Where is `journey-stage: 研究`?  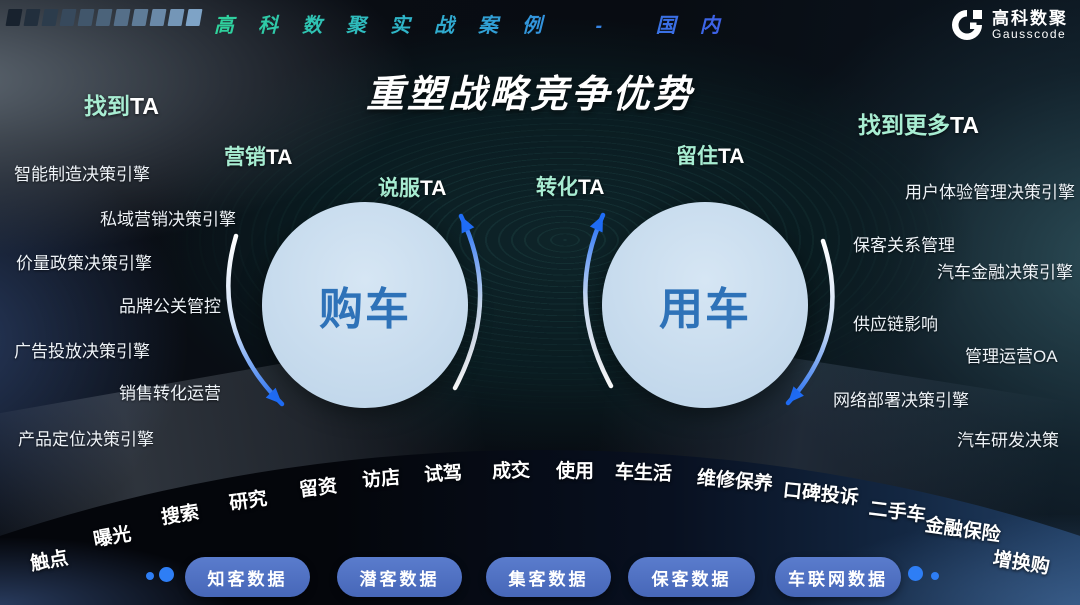
journey-stage: 研究 is located at coordinates (248, 501).